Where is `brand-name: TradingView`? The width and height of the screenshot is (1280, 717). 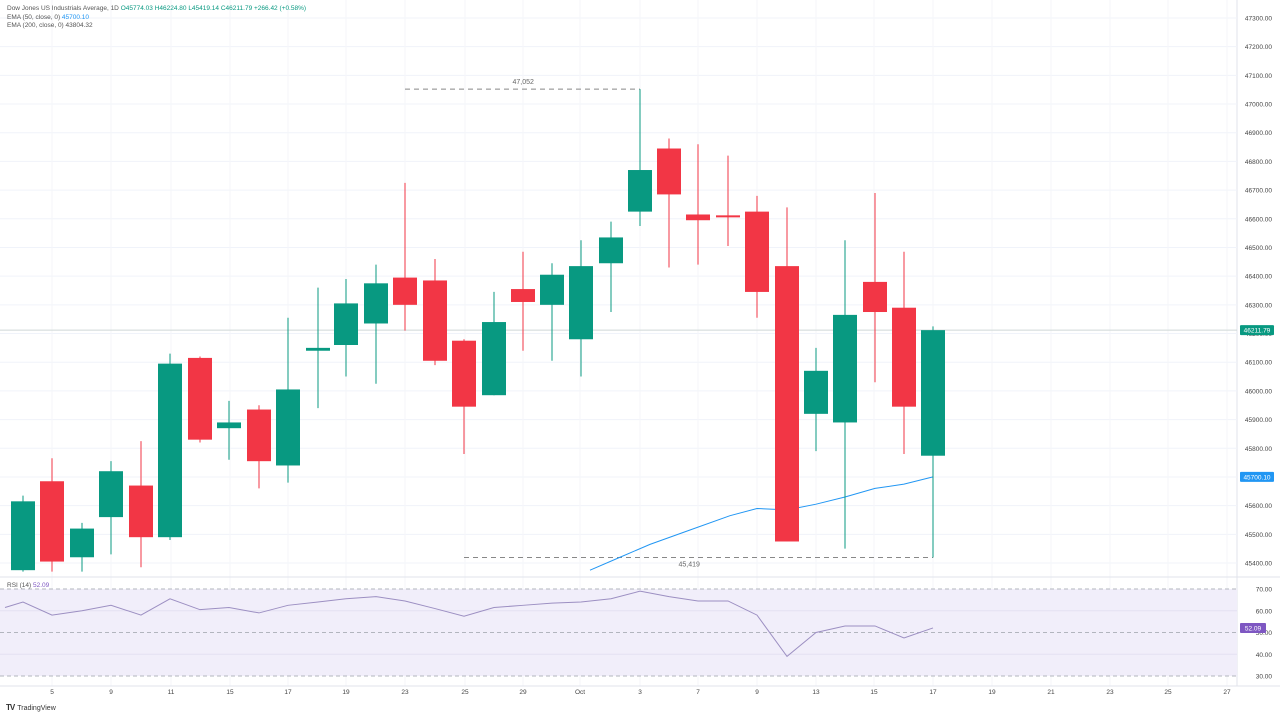 brand-name: TradingView is located at coordinates (36, 708).